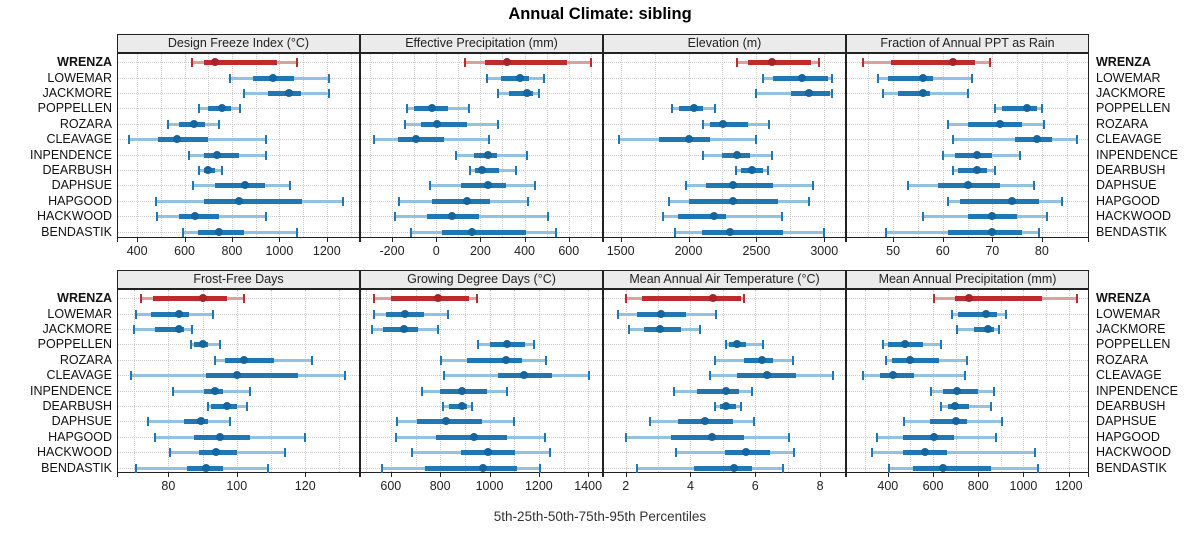 This screenshot has height=550, width=1200. What do you see at coordinates (724, 43) in the screenshot?
I see `panel-title: Elevation (m)` at bounding box center [724, 43].